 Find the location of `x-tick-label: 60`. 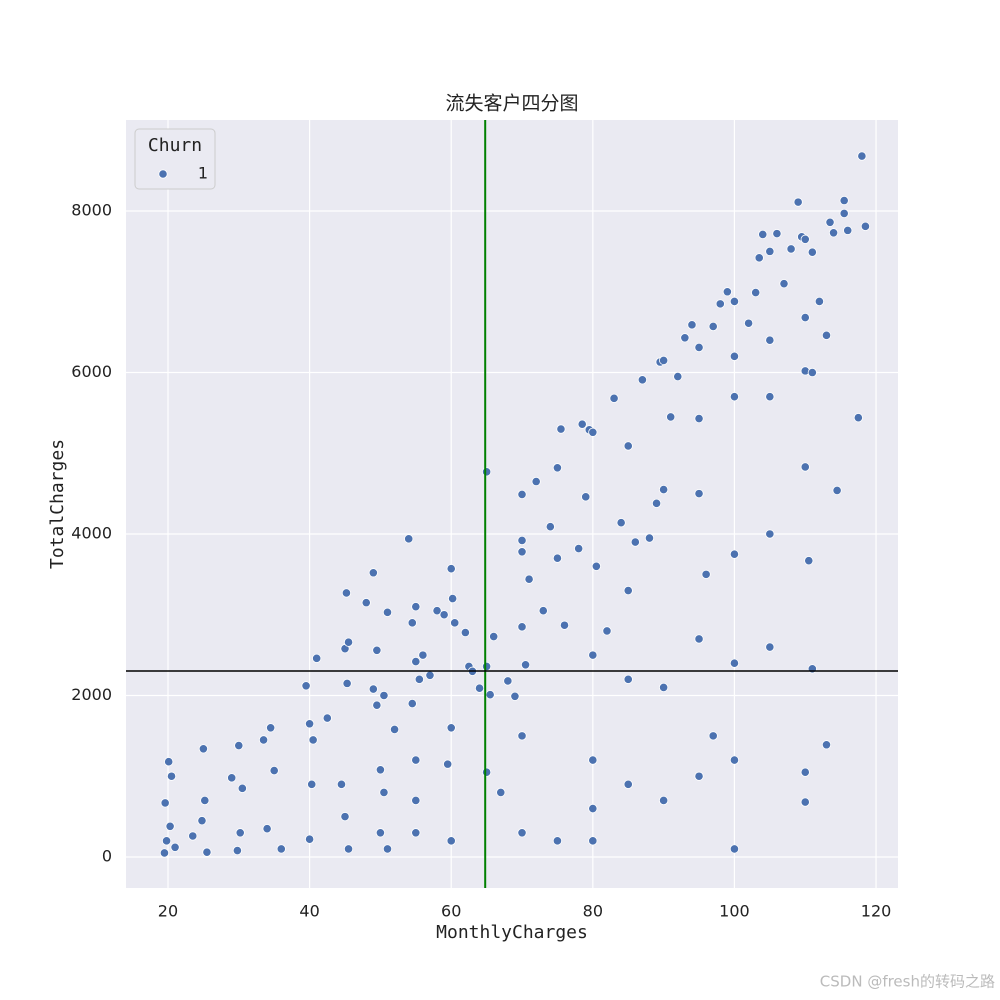

x-tick-label: 60 is located at coordinates (451, 911).